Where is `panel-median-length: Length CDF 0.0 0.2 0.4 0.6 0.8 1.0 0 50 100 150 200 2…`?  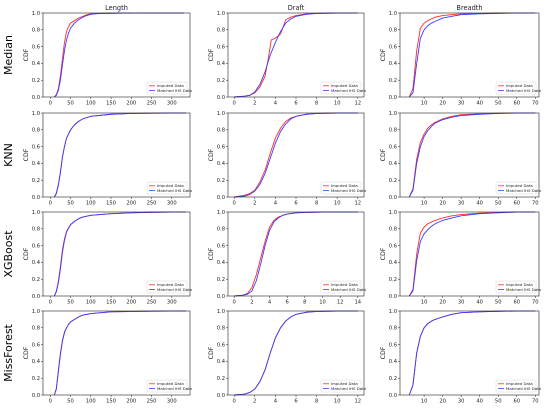
panel-median-length: Length CDF 0.0 0.2 0.4 0.6 0.8 1.0 0 50 100 150 200 2… is located at coordinates (108, 55).